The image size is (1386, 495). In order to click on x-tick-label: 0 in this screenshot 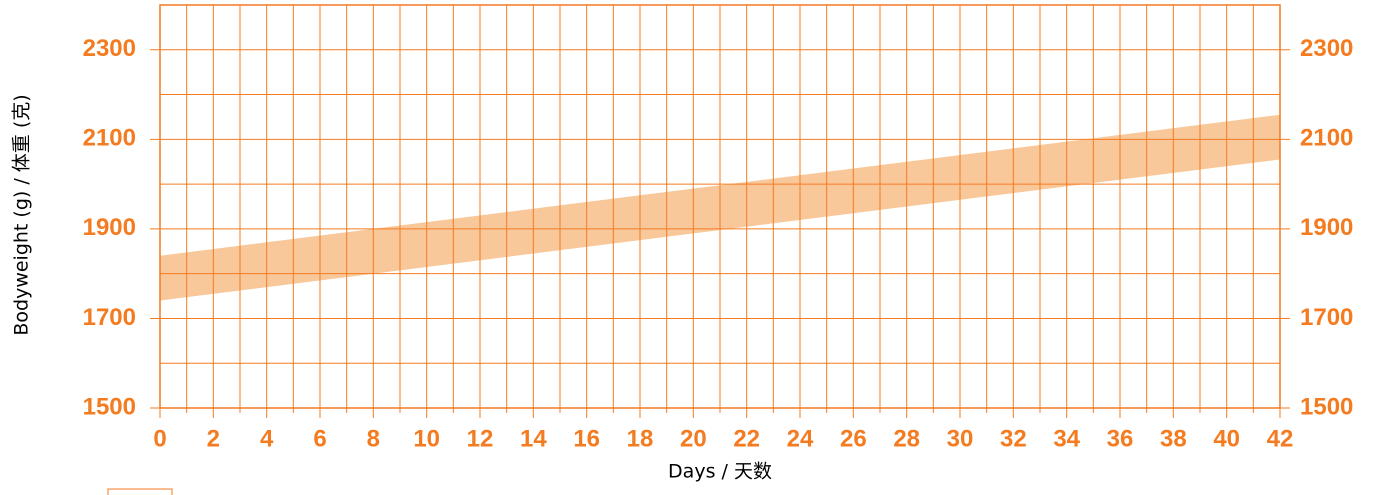, I will do `click(159, 438)`.